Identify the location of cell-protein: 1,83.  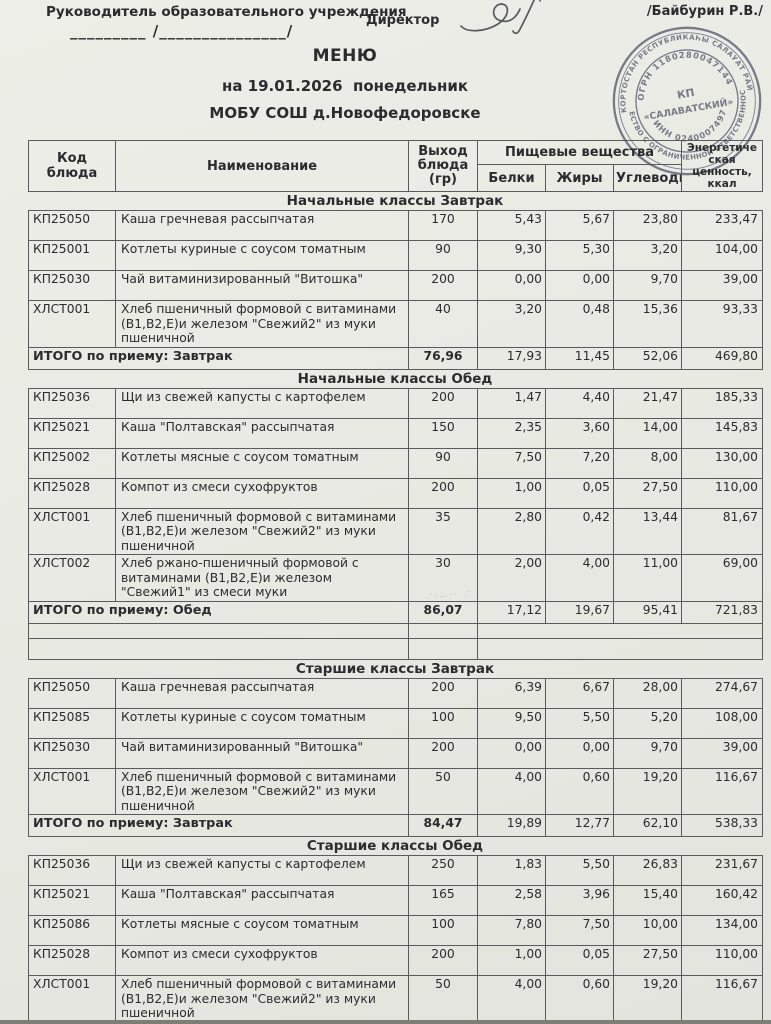
(511, 871).